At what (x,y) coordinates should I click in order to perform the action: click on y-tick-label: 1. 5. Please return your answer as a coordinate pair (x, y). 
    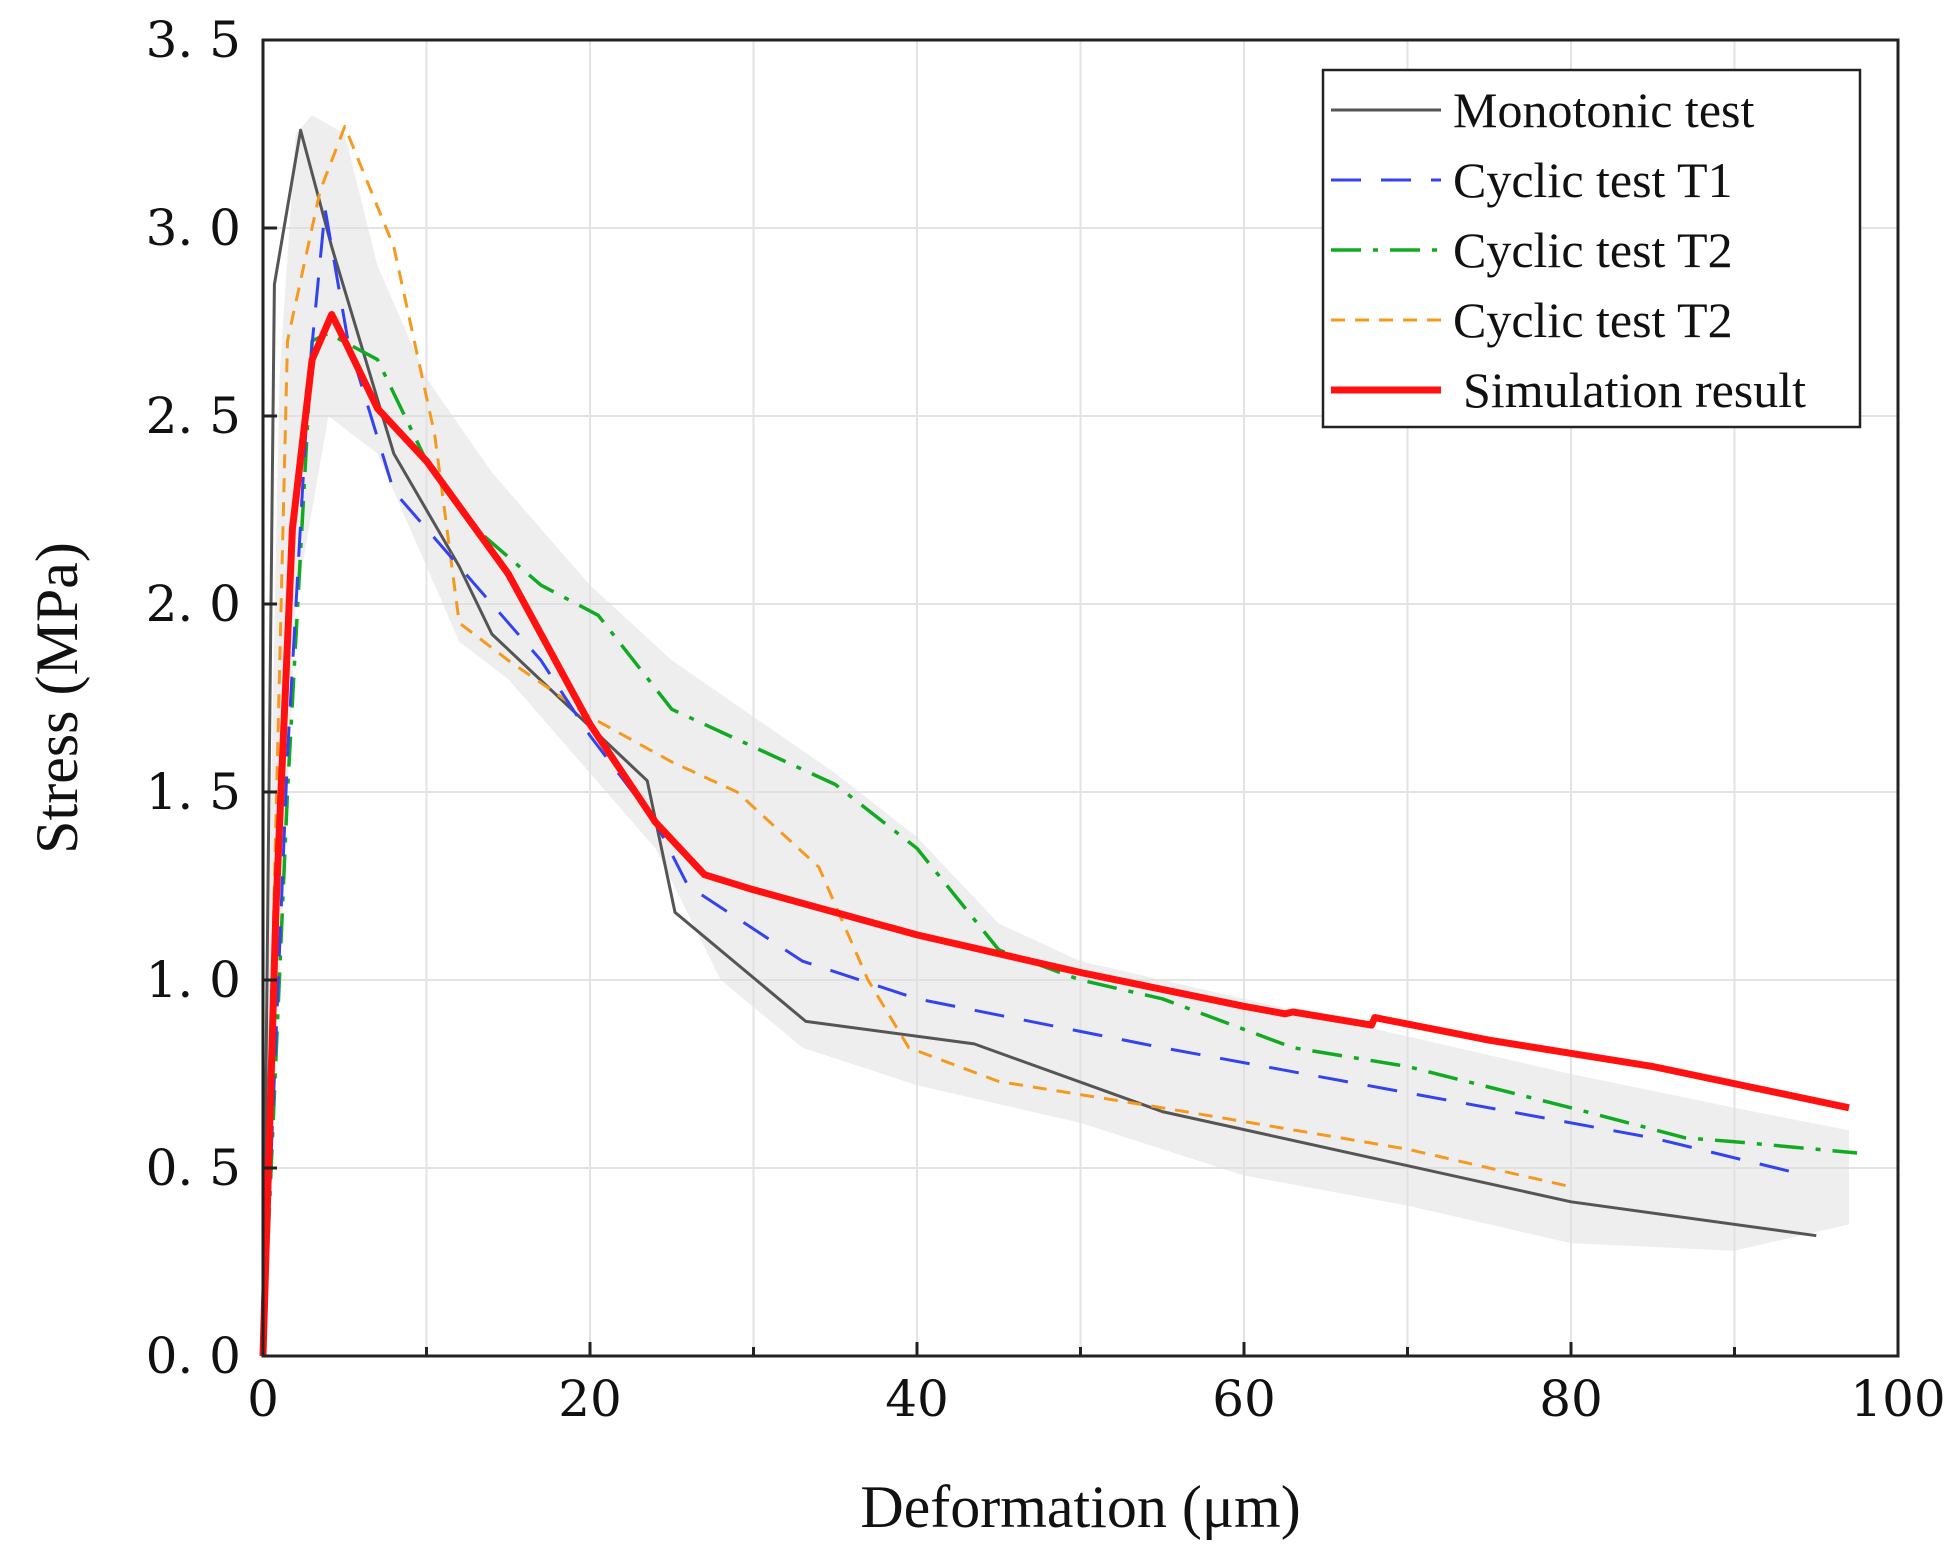
    Looking at the image, I should click on (193, 792).